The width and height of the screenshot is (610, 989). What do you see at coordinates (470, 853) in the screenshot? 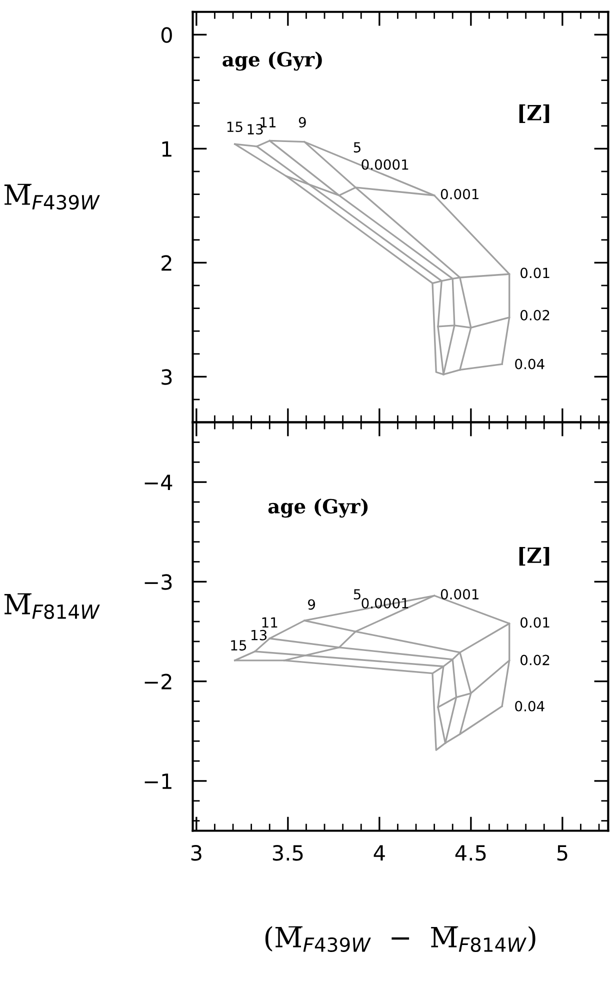
I see `x-tick-label: 4.5` at bounding box center [470, 853].